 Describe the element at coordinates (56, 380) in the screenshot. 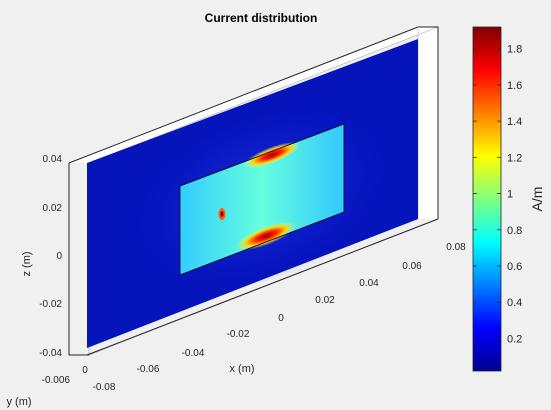

I see `y-tick-label: -0.006` at that location.